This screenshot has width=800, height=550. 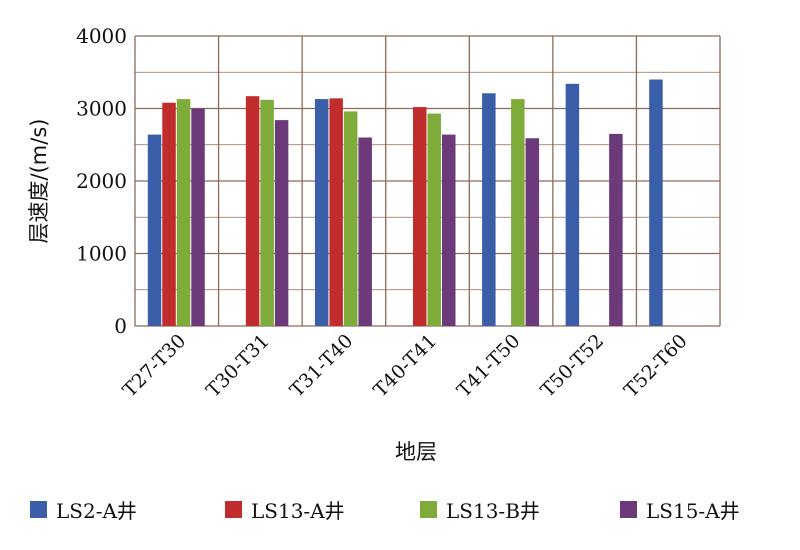 What do you see at coordinates (101, 36) in the screenshot?
I see `y-tick-label: 4000` at bounding box center [101, 36].